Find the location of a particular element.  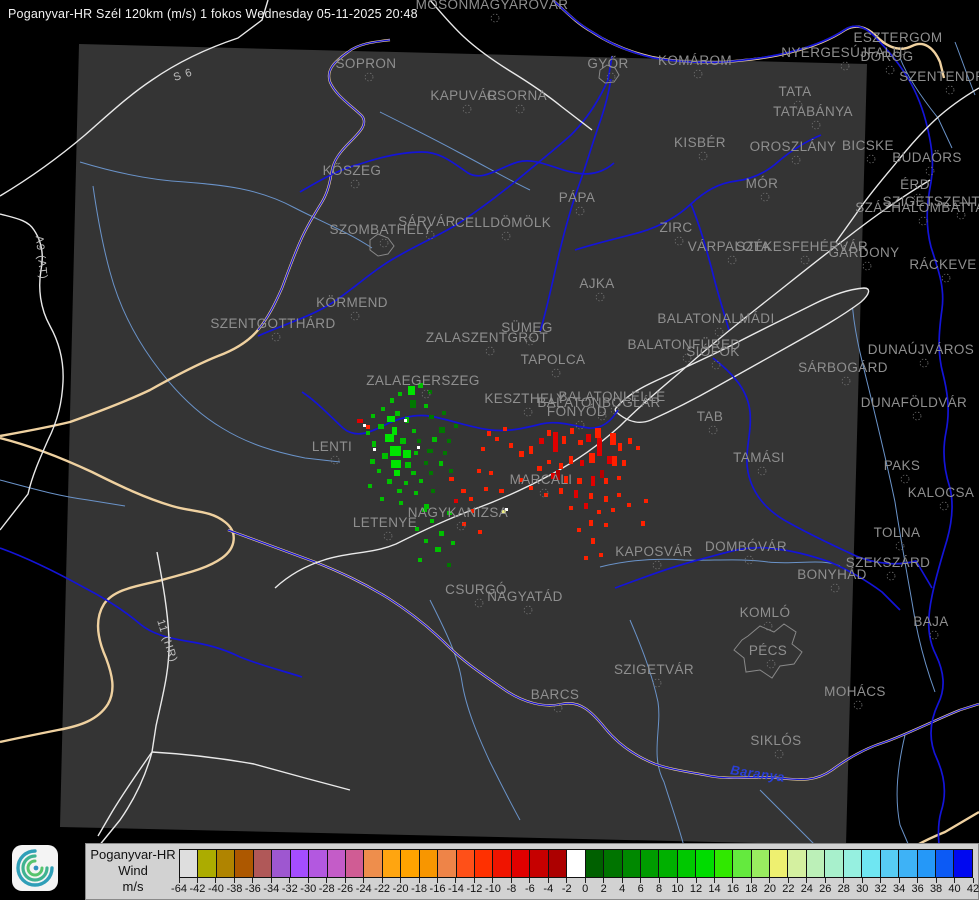

legend-tick-label: -20 is located at coordinates (400, 889).